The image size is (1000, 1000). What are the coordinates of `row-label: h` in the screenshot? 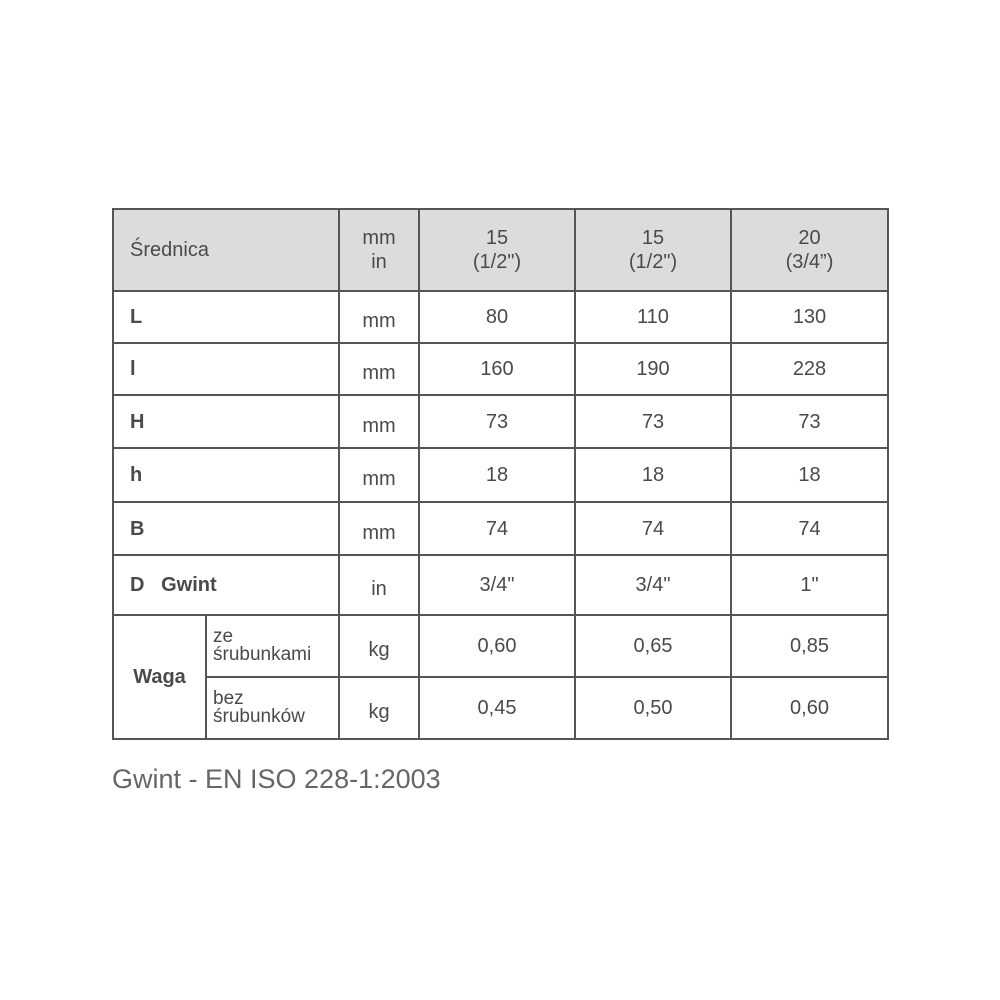 It's located at (226, 475).